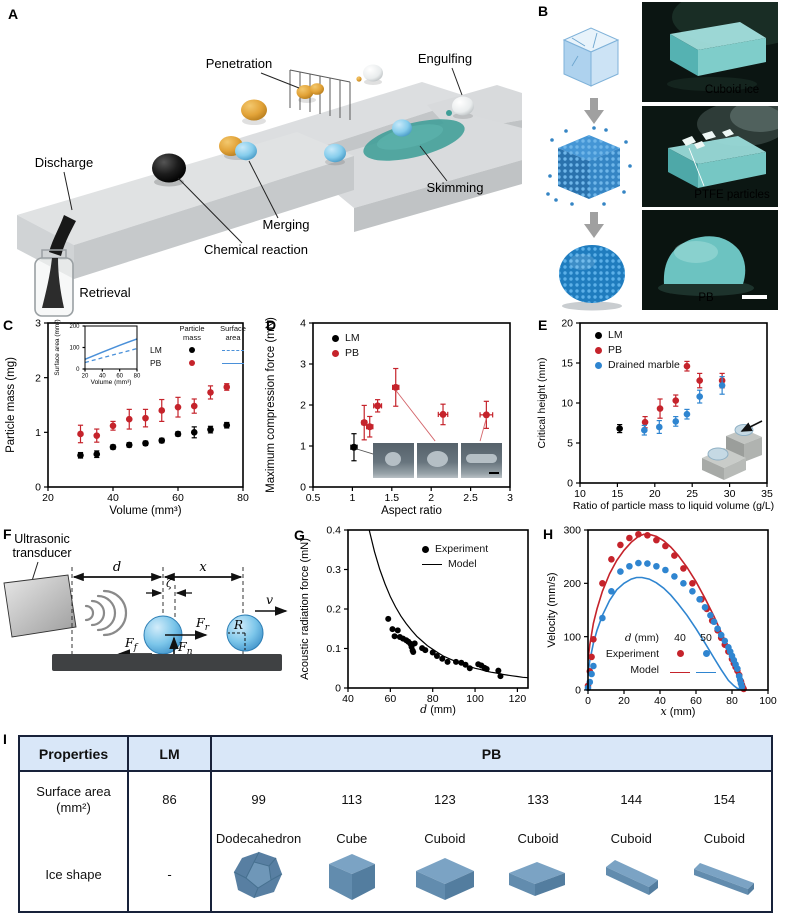 The image size is (786, 916). I want to click on transducer-label: Ultrasonic transducer, so click(41, 546).